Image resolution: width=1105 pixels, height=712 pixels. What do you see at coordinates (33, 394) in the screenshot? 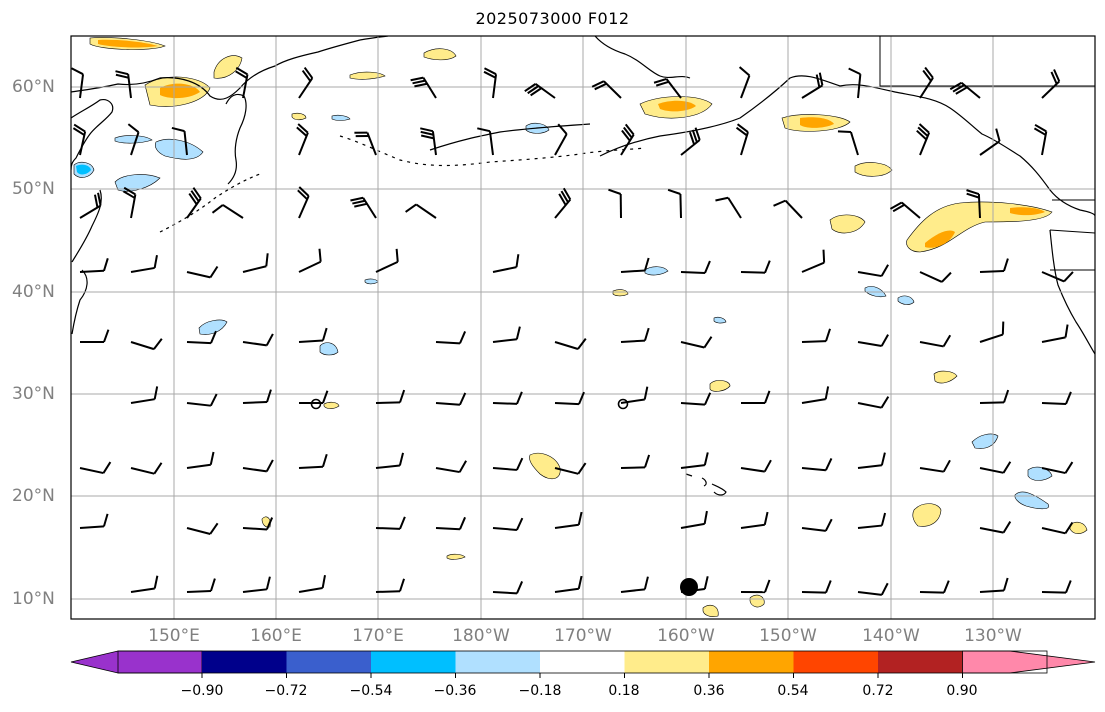
I see `lat-label-30n: 30°N` at bounding box center [33, 394].